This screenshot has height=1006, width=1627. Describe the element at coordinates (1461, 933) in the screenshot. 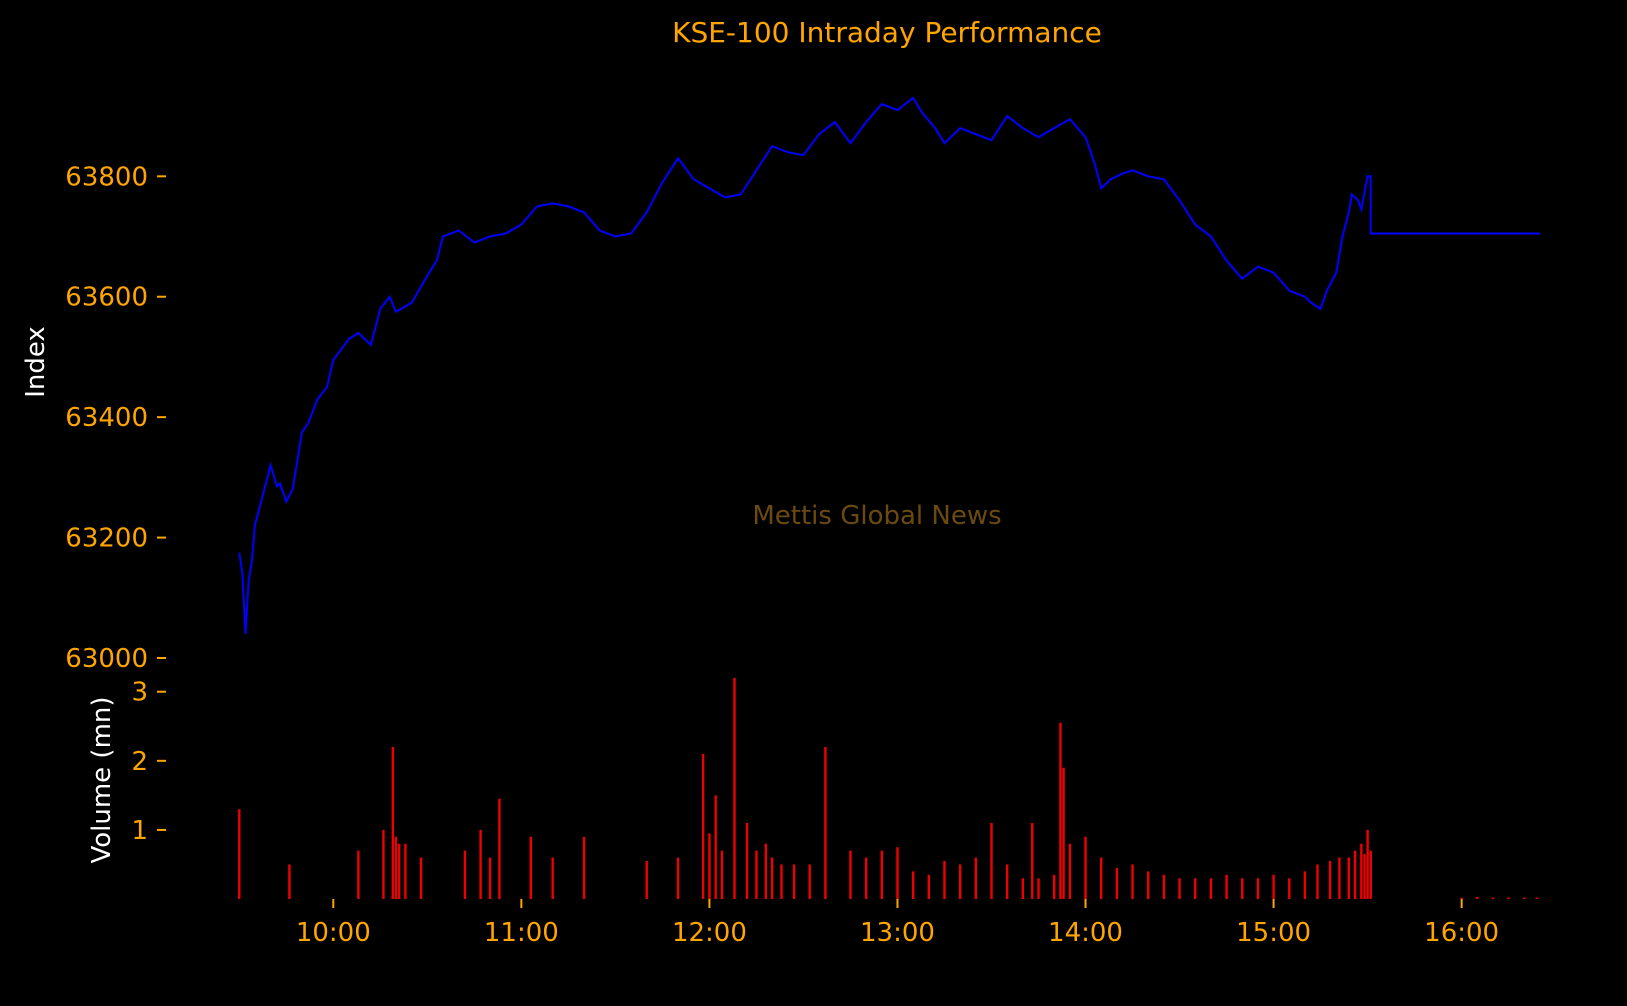

I see `time-tick-label: 16:00` at that location.